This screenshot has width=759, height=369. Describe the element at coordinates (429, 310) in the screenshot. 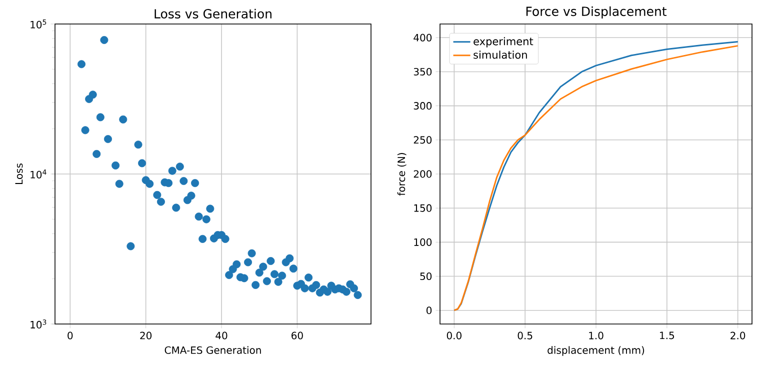

I see `y-tick-label: 0` at that location.